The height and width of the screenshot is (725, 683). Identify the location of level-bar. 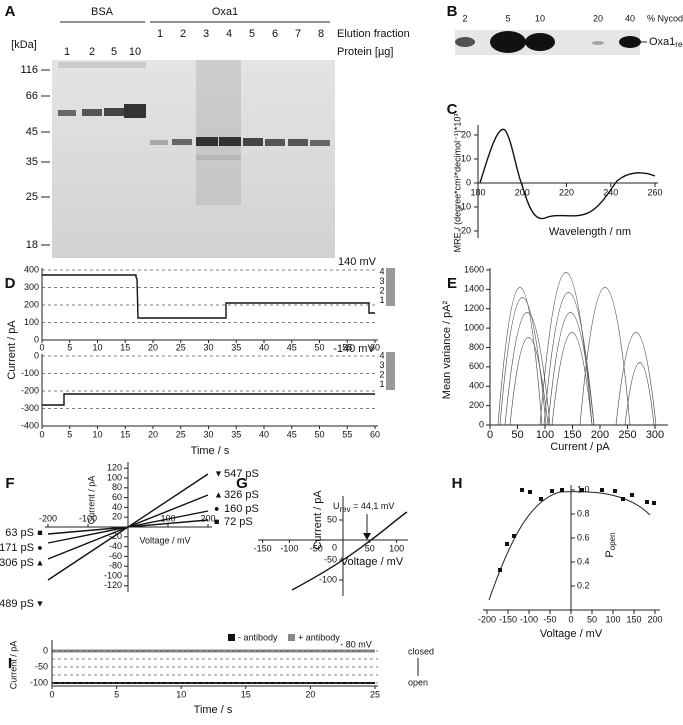
(390, 287).